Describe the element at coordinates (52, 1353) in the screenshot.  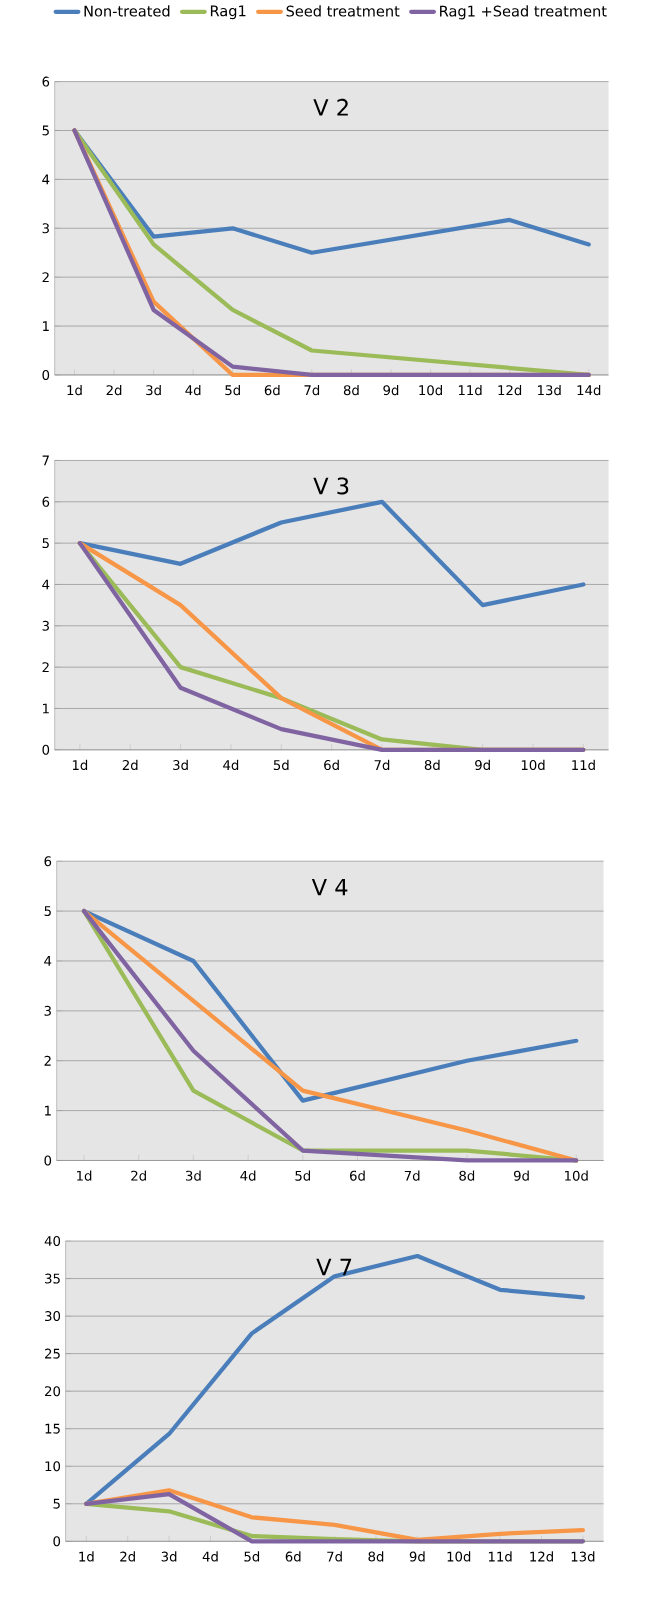
I see `y-tick-label: 25` at that location.